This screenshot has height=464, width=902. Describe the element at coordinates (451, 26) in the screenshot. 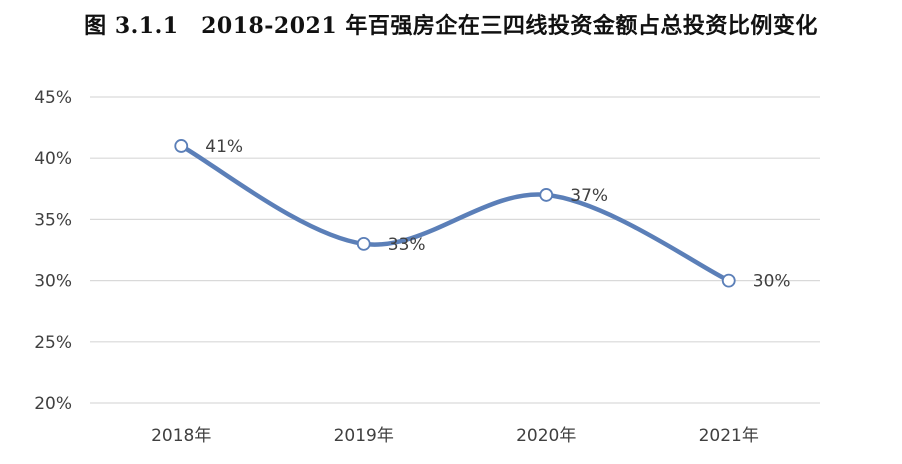

I see `chart-title: 图 3.1.1 2018-2021 年百强房企在三四线投资金额占总投资比例变化` at that location.